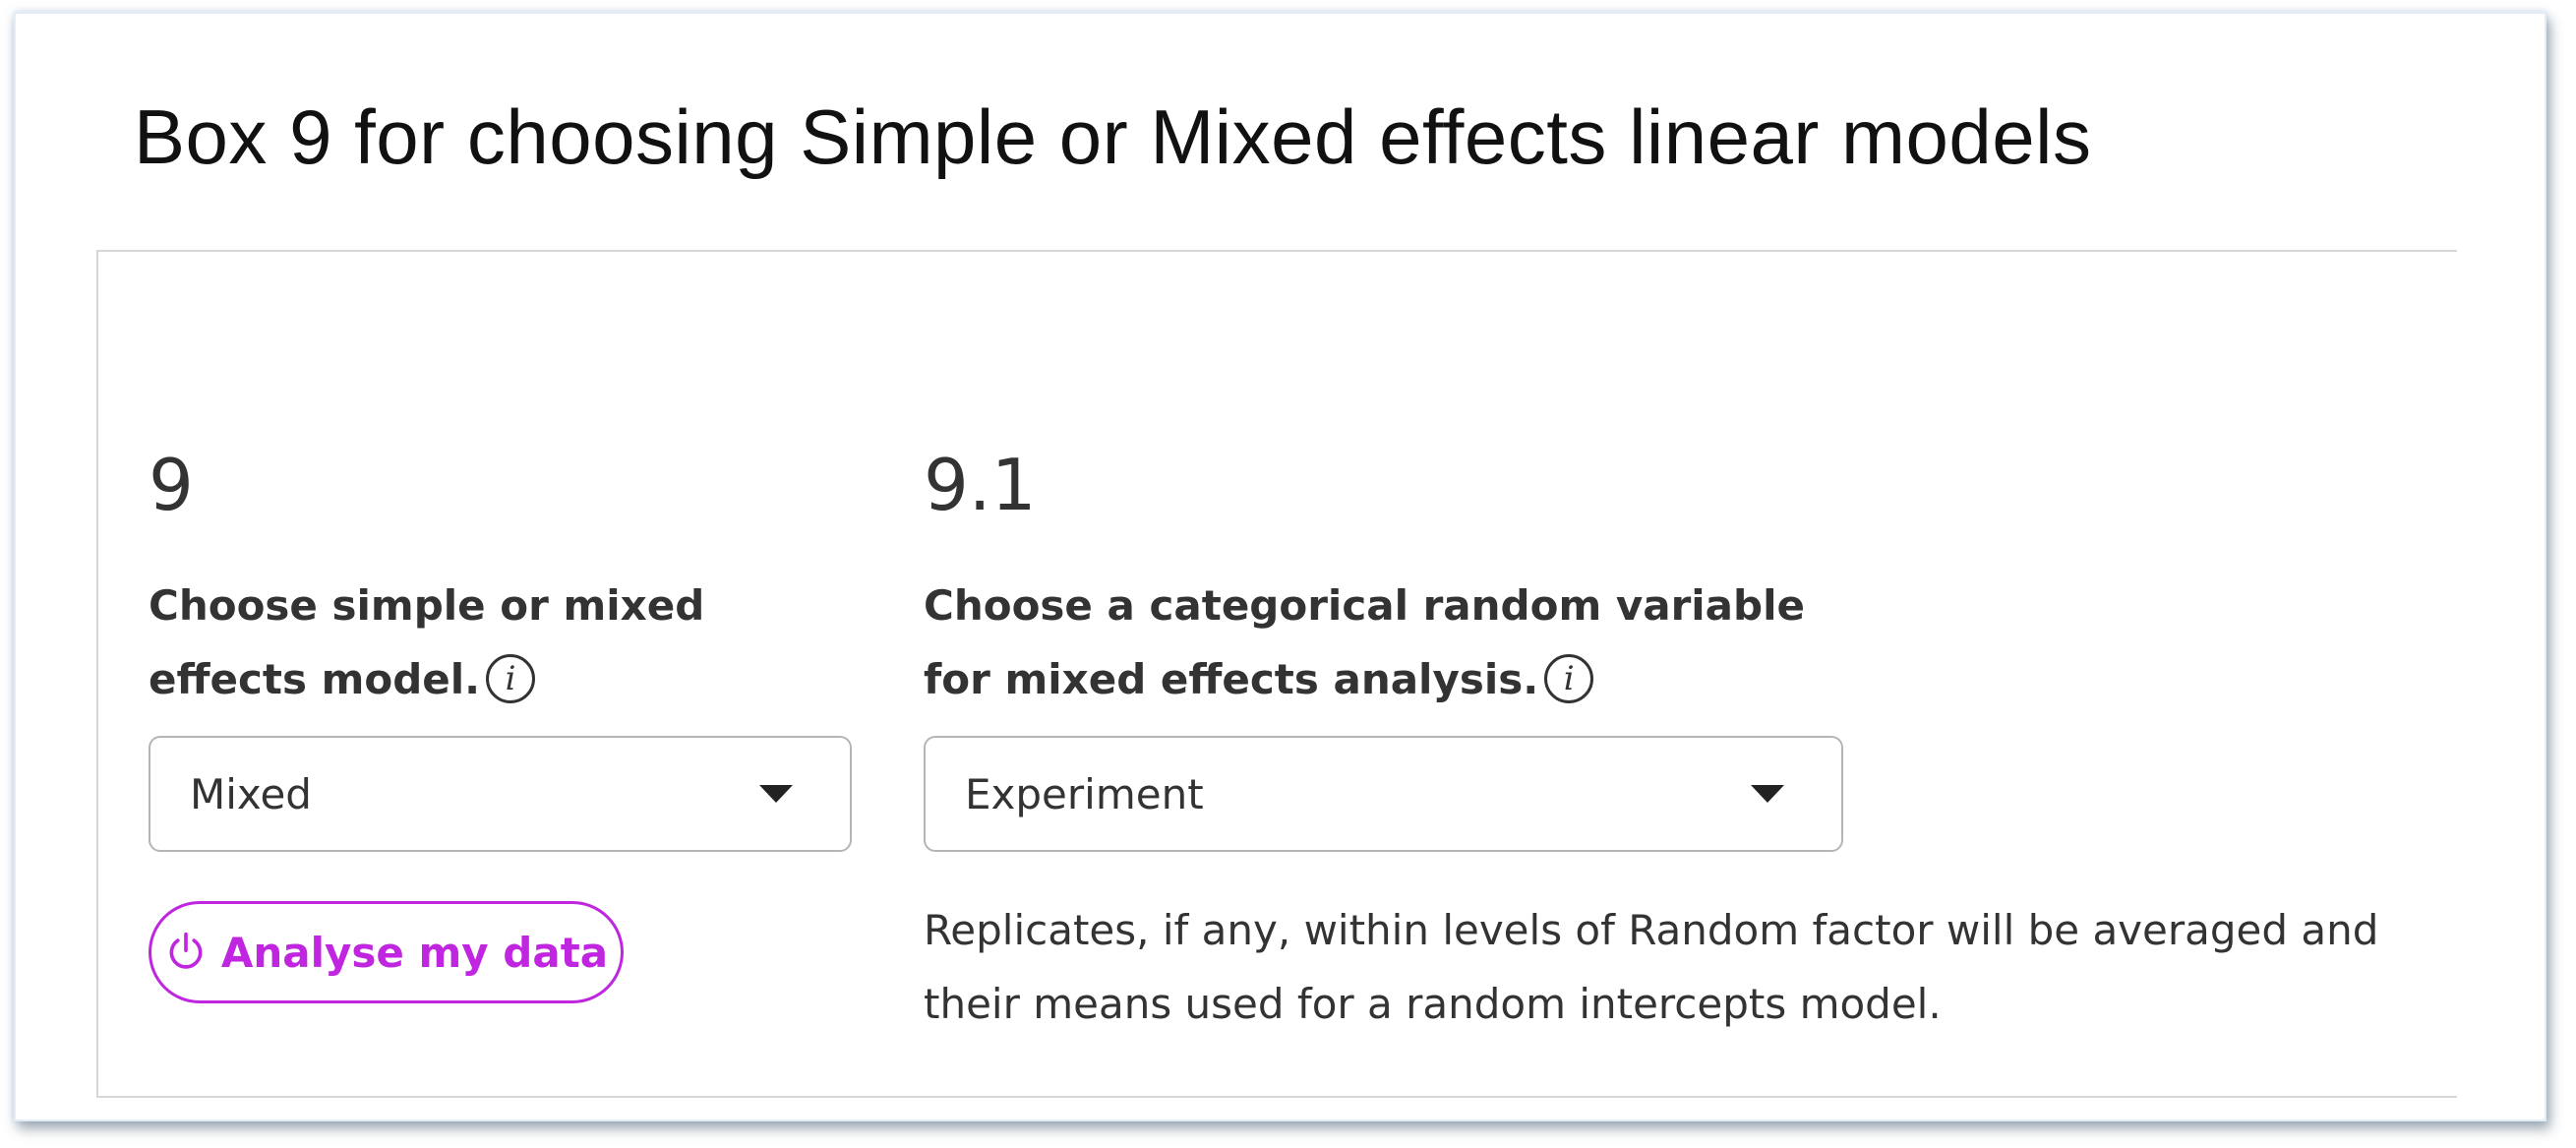  What do you see at coordinates (171, 485) in the screenshot?
I see `step-number: 9` at bounding box center [171, 485].